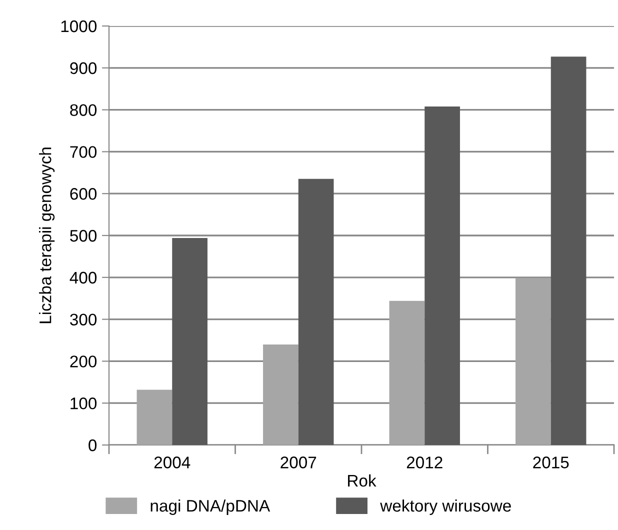  What do you see at coordinates (424, 462) in the screenshot?
I see `x-tick-label: 2012` at bounding box center [424, 462].